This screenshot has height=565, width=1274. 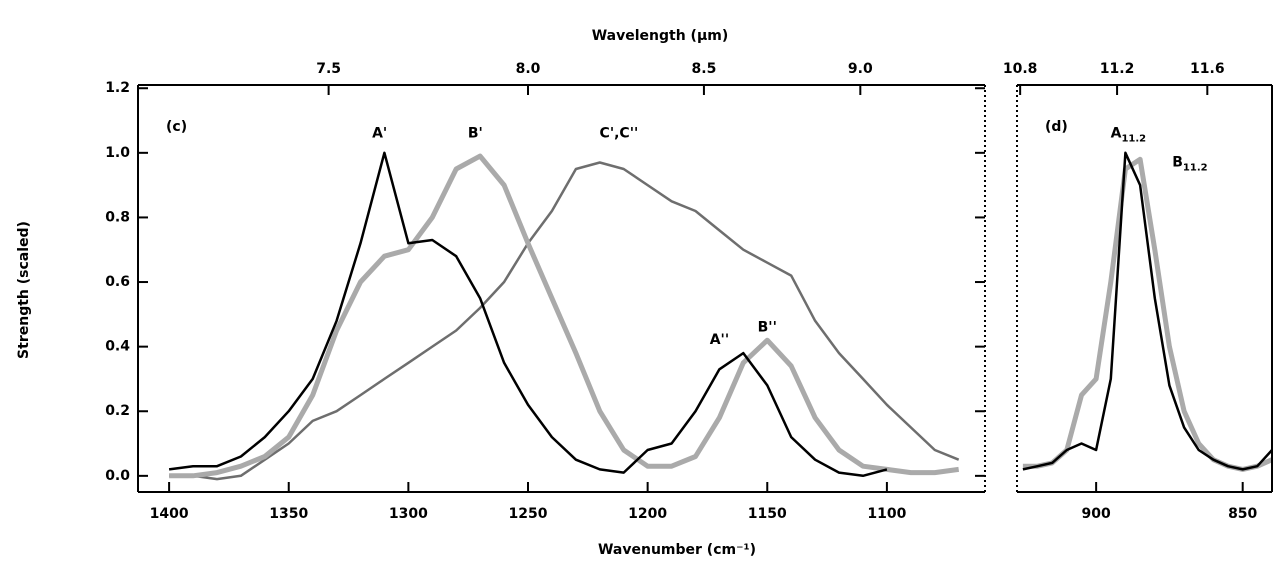 I want to click on y-tick-label: 1.2, so click(x=117, y=88).